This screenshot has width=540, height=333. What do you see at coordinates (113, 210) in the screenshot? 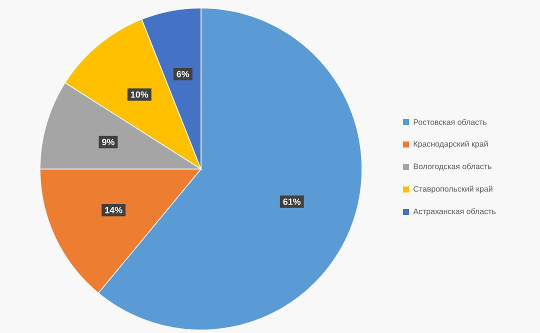
I see `data-label: 14%` at bounding box center [113, 210].